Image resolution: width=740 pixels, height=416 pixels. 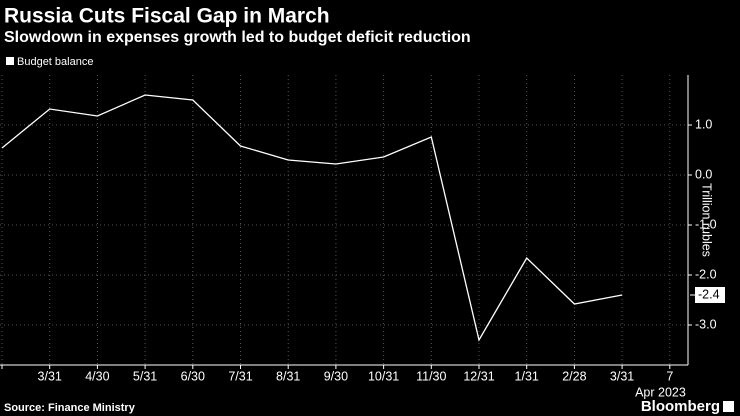 I want to click on x-tick-label: 7, so click(x=669, y=376).